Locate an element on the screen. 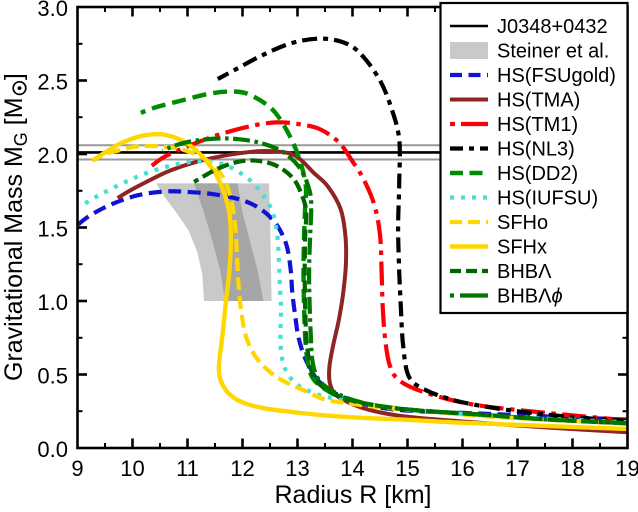 This screenshot has width=638, height=512. svg-text: 2.0 is located at coordinates (52, 155).